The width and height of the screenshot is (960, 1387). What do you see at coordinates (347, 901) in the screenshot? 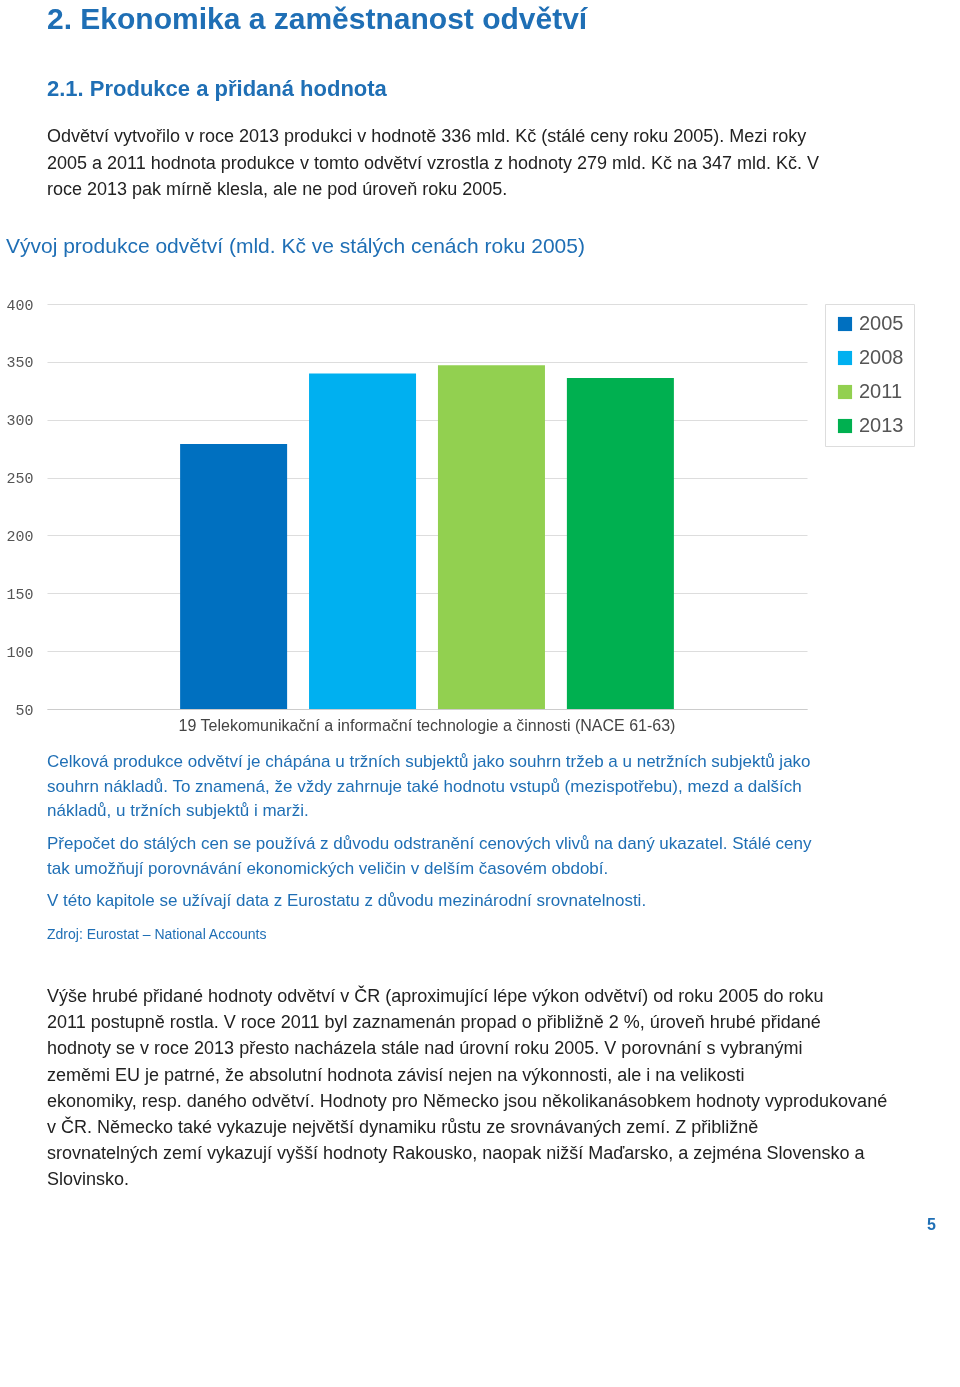
I see `text: V této kapitole se užívají data z Eurostatu z důvodu mezinárodní srovnatelnosti.` at bounding box center [347, 901].